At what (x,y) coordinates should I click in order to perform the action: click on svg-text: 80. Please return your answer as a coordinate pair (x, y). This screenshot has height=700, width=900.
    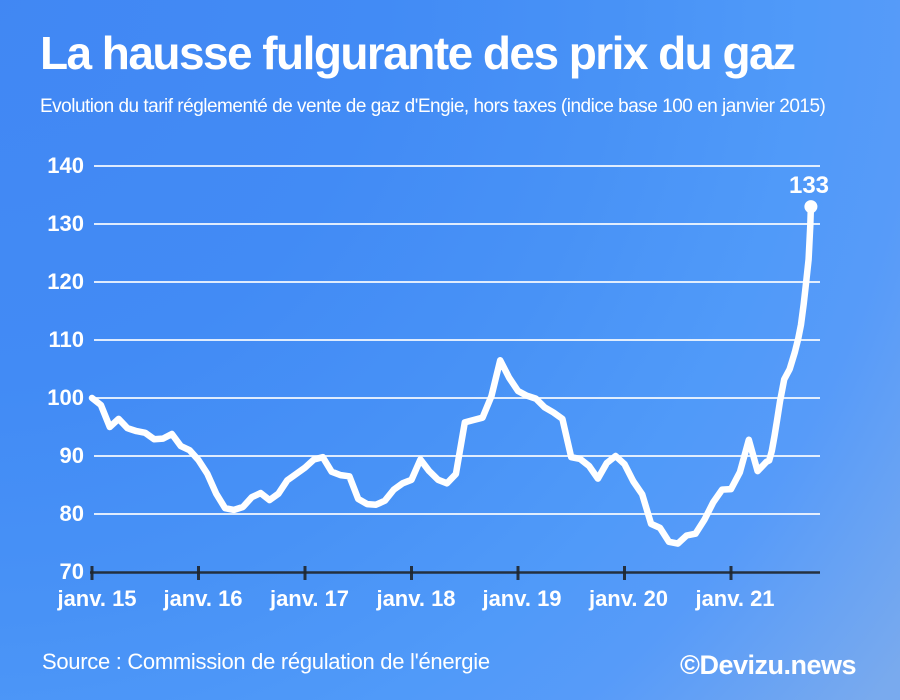
    Looking at the image, I should click on (72, 513).